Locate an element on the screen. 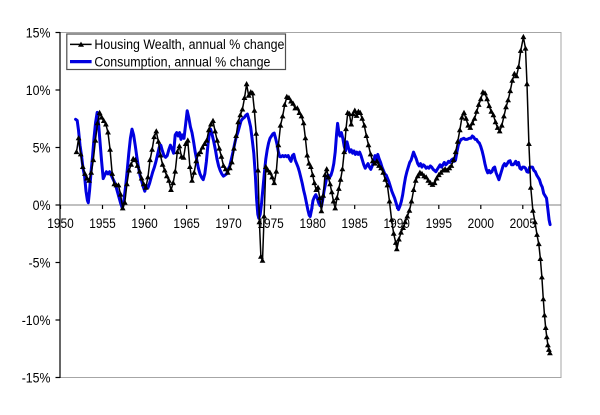 The image size is (600, 415). svg-text: 2000 is located at coordinates (481, 223).